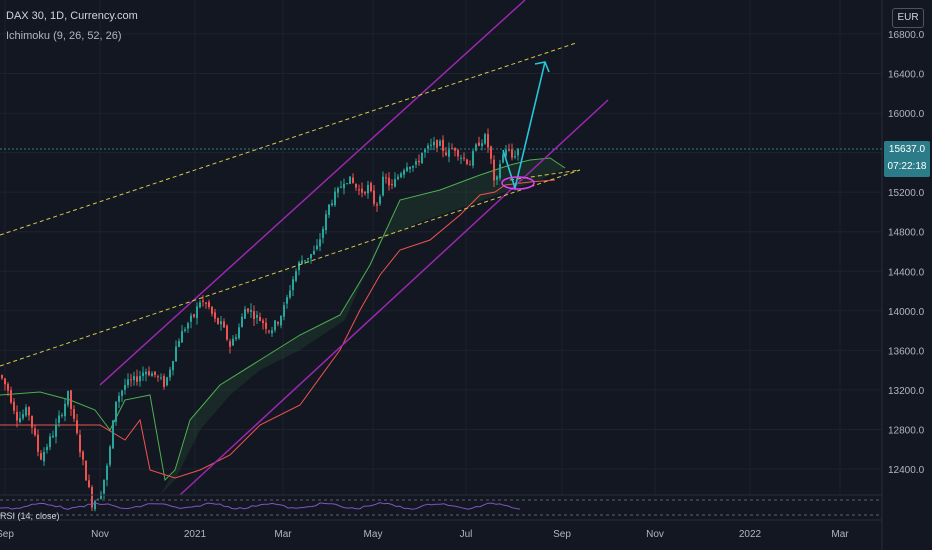 This screenshot has height=550, width=932. I want to click on y-tick-label: 14800.0, so click(906, 233).